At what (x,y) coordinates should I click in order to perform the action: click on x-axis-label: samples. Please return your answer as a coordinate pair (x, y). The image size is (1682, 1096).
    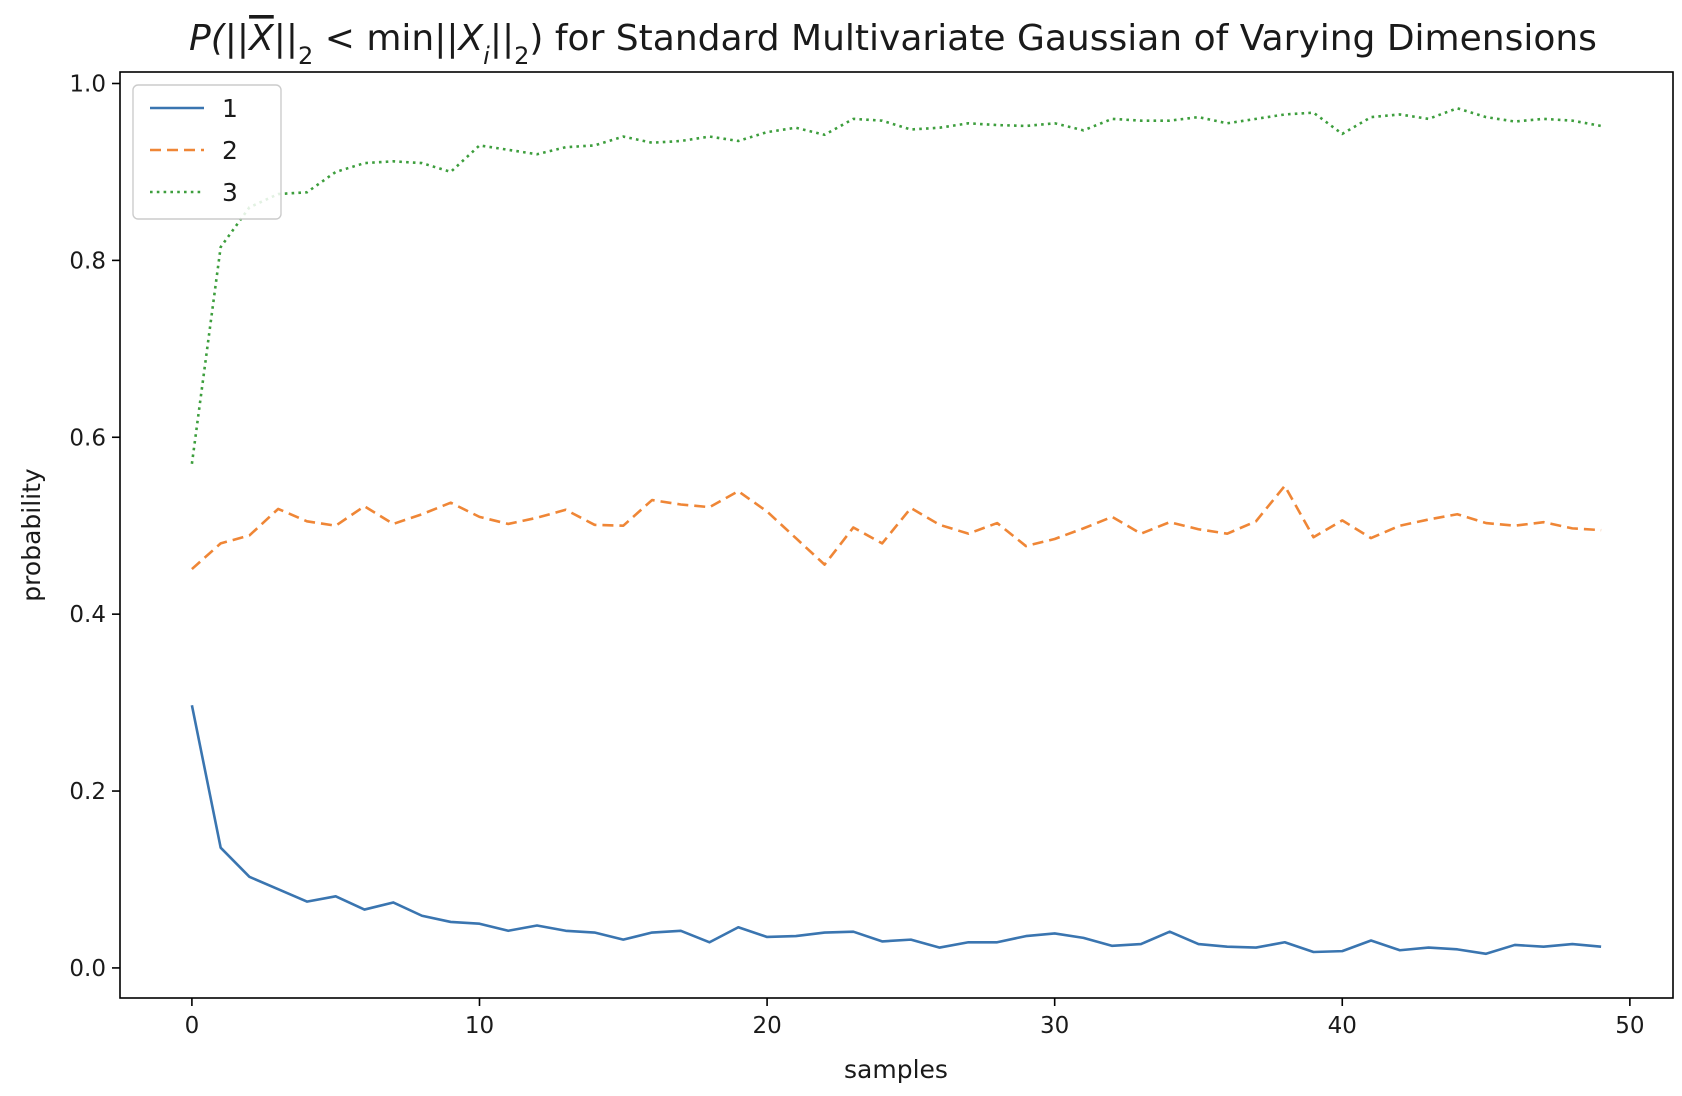
    Looking at the image, I should click on (896, 1069).